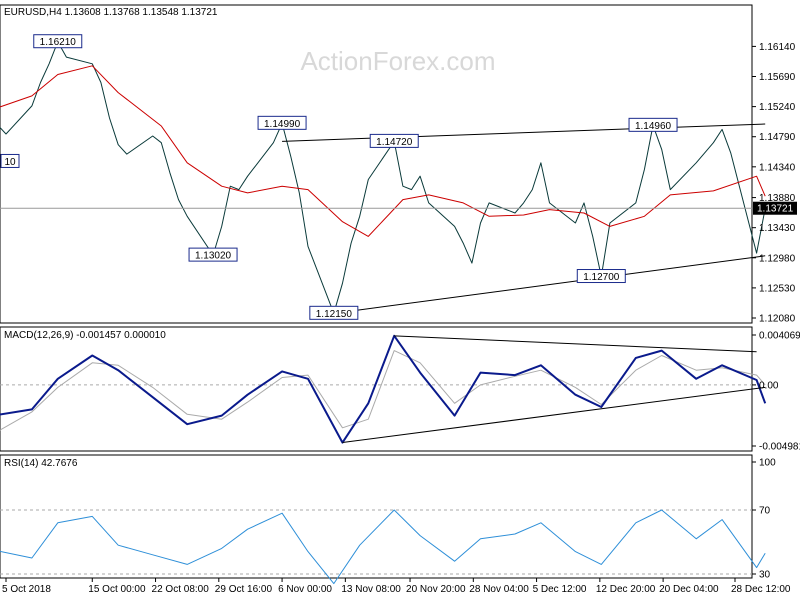 Image resolution: width=800 pixels, height=600 pixels. I want to click on x-tick-label: 5 Oct 2018, so click(26, 589).